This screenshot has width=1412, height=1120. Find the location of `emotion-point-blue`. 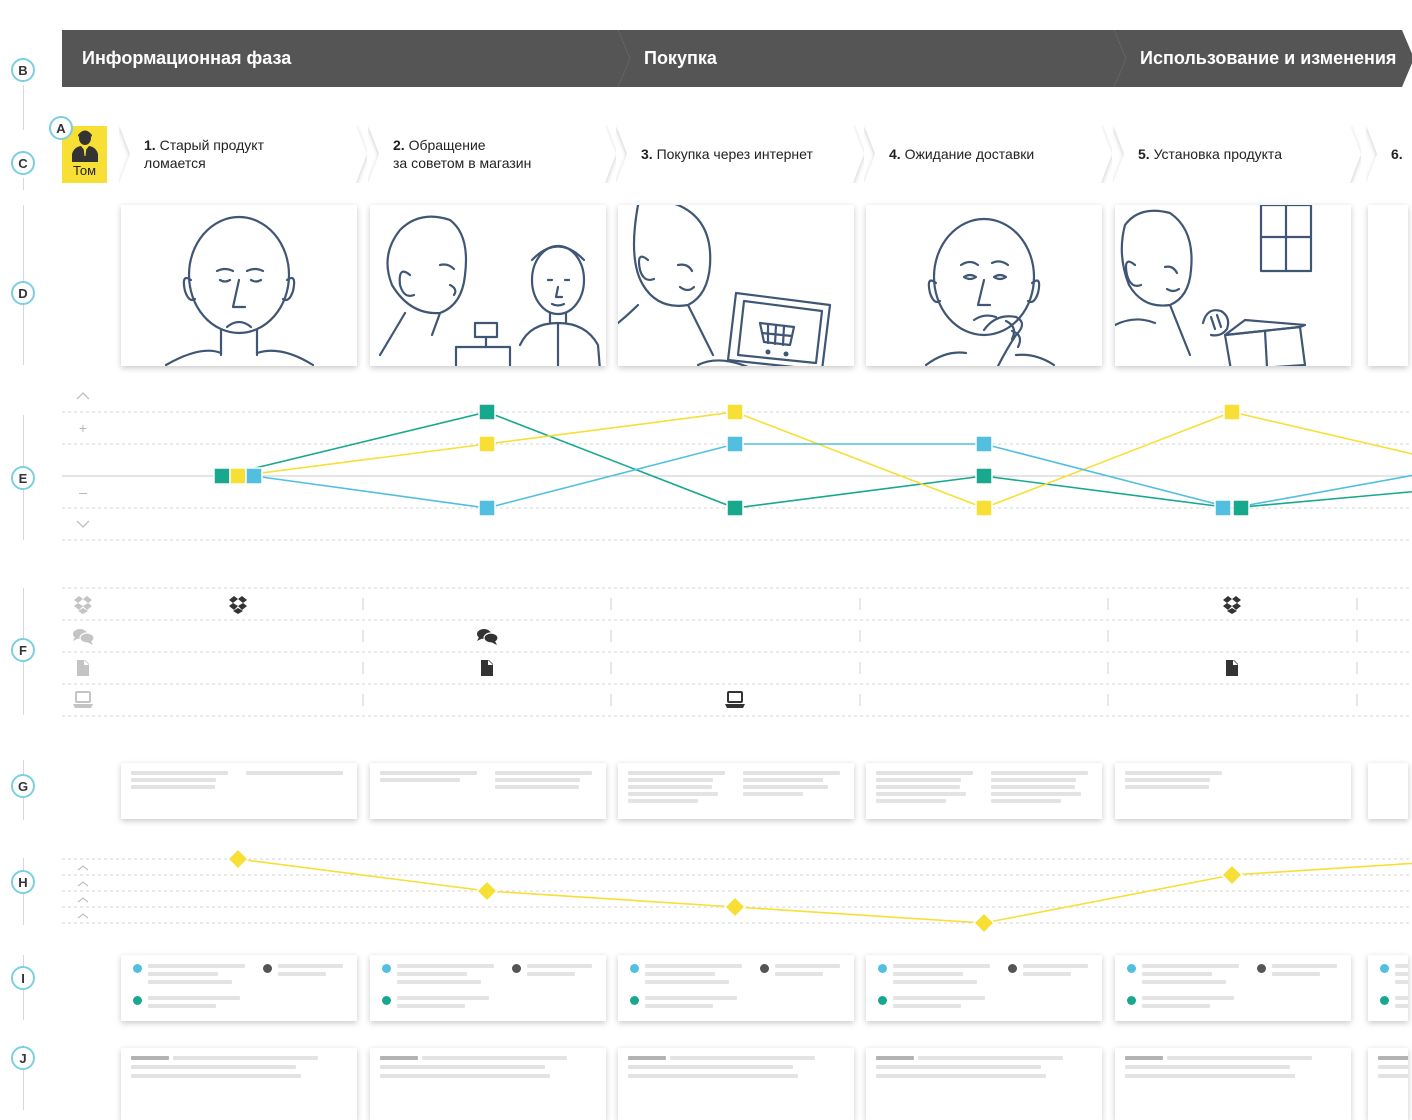

emotion-point-blue is located at coordinates (984, 444).